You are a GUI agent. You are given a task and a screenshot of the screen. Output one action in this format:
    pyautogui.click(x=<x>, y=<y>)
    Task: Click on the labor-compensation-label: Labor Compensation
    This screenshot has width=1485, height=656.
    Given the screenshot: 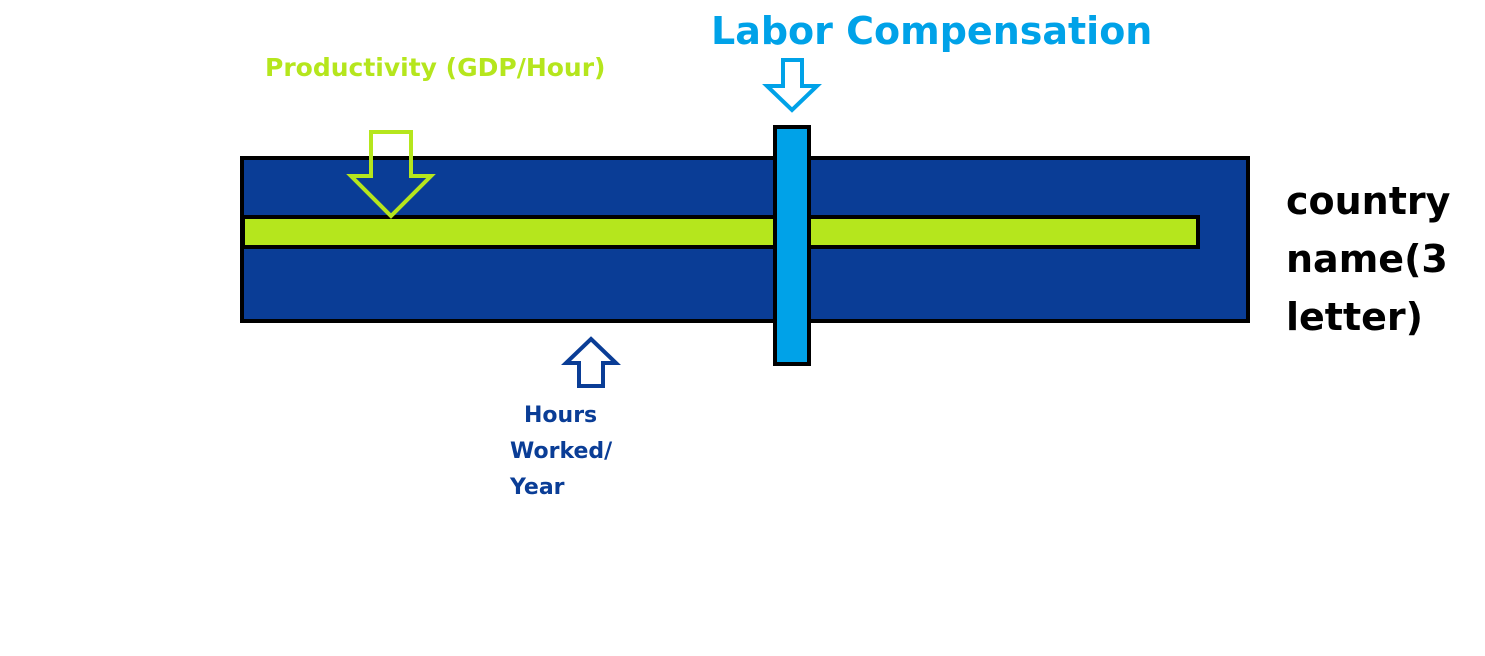 What is the action you would take?
    pyautogui.click(x=931, y=31)
    